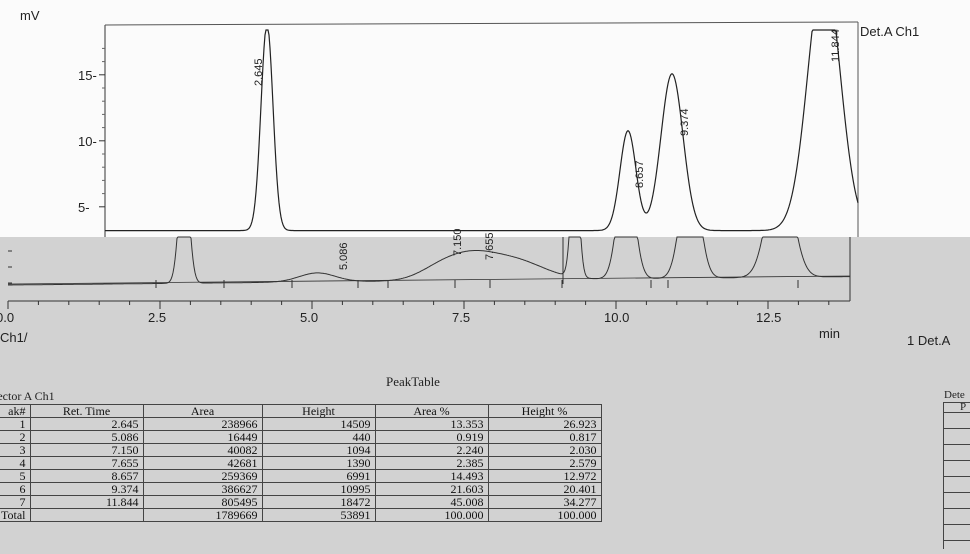  I want to click on baseline-line, so click(429, 280).